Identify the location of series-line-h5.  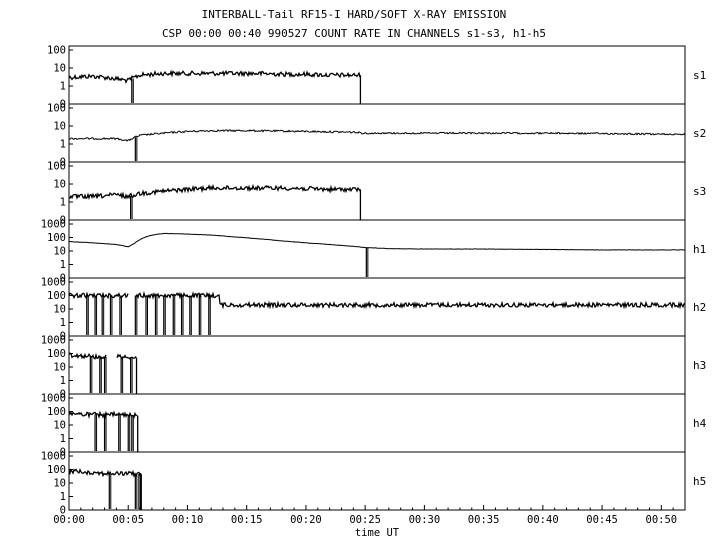
(105, 473).